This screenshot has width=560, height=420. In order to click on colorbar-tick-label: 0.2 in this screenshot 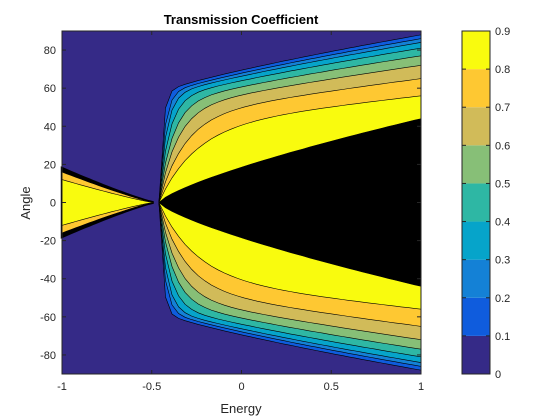, I will do `click(502, 299)`.